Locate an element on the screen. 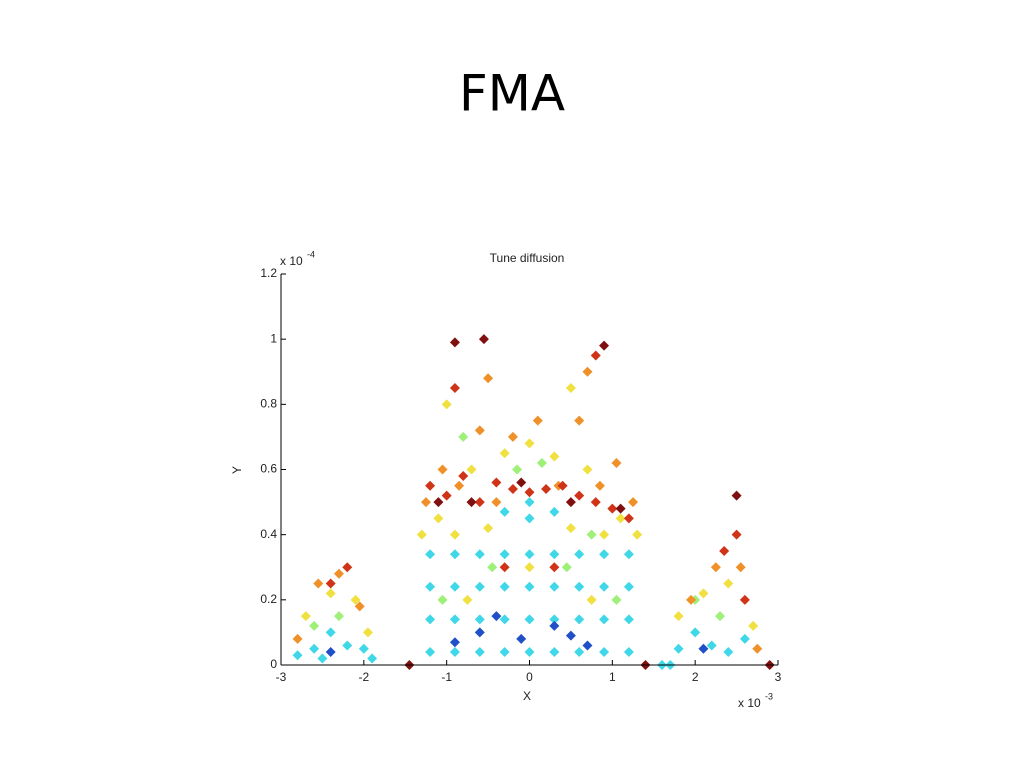  slide-title: FMA is located at coordinates (512, 94).